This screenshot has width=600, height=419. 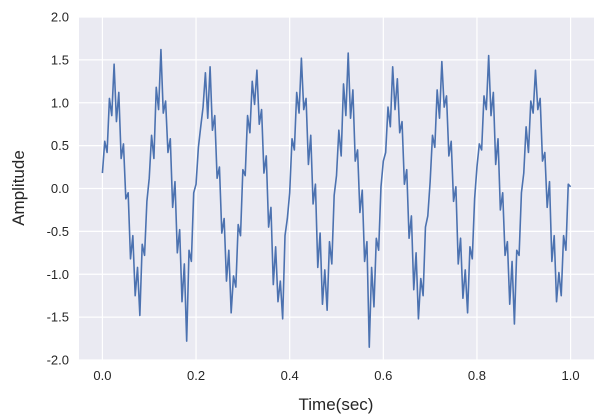 What do you see at coordinates (58, 231) in the screenshot?
I see `y-tick-label: -0.5` at bounding box center [58, 231].